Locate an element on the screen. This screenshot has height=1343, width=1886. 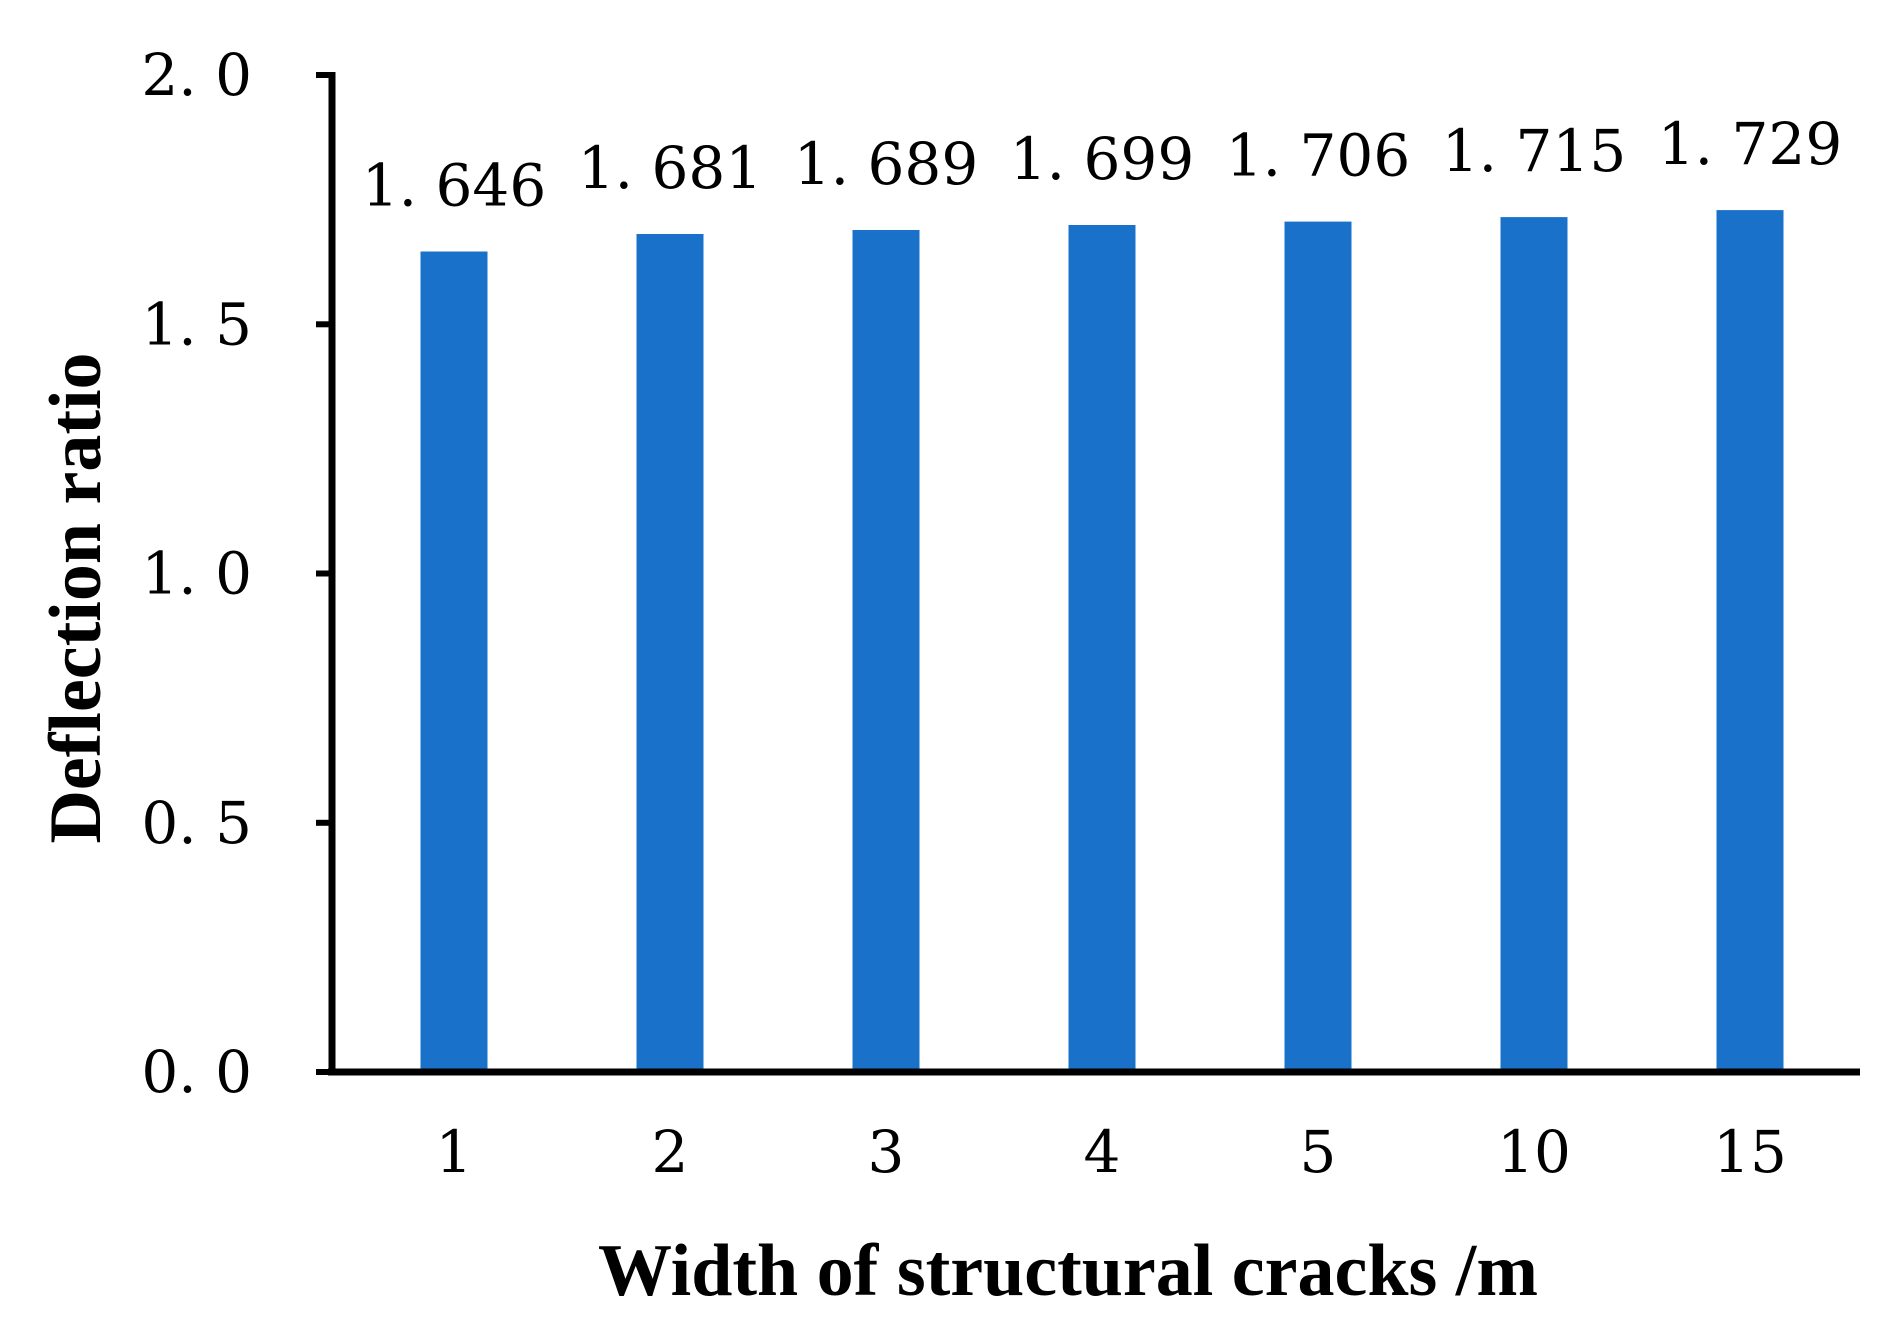
x-tick-label-2: 2 is located at coordinates (670, 1152).